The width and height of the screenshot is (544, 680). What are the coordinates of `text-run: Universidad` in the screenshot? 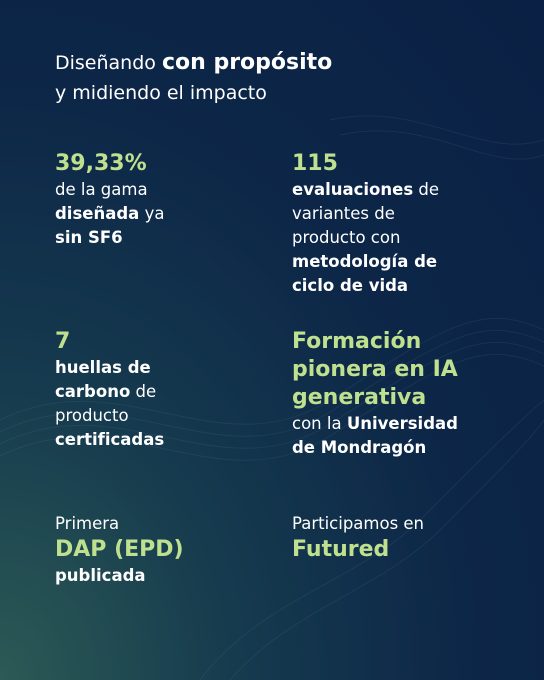 It's located at (402, 423).